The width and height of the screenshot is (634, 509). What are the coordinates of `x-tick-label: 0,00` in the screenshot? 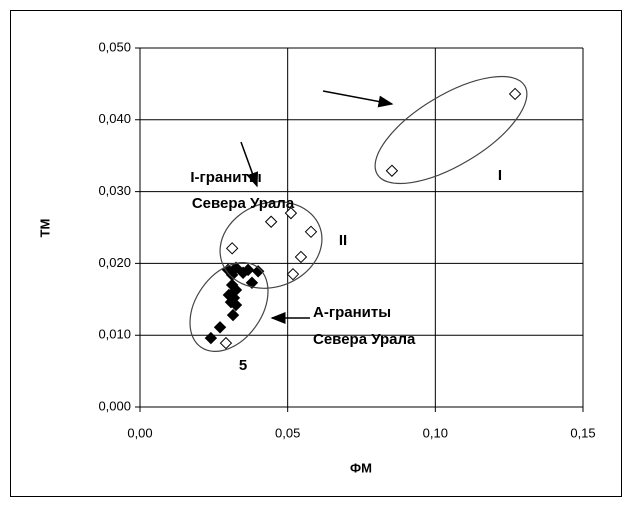 It's located at (139, 432).